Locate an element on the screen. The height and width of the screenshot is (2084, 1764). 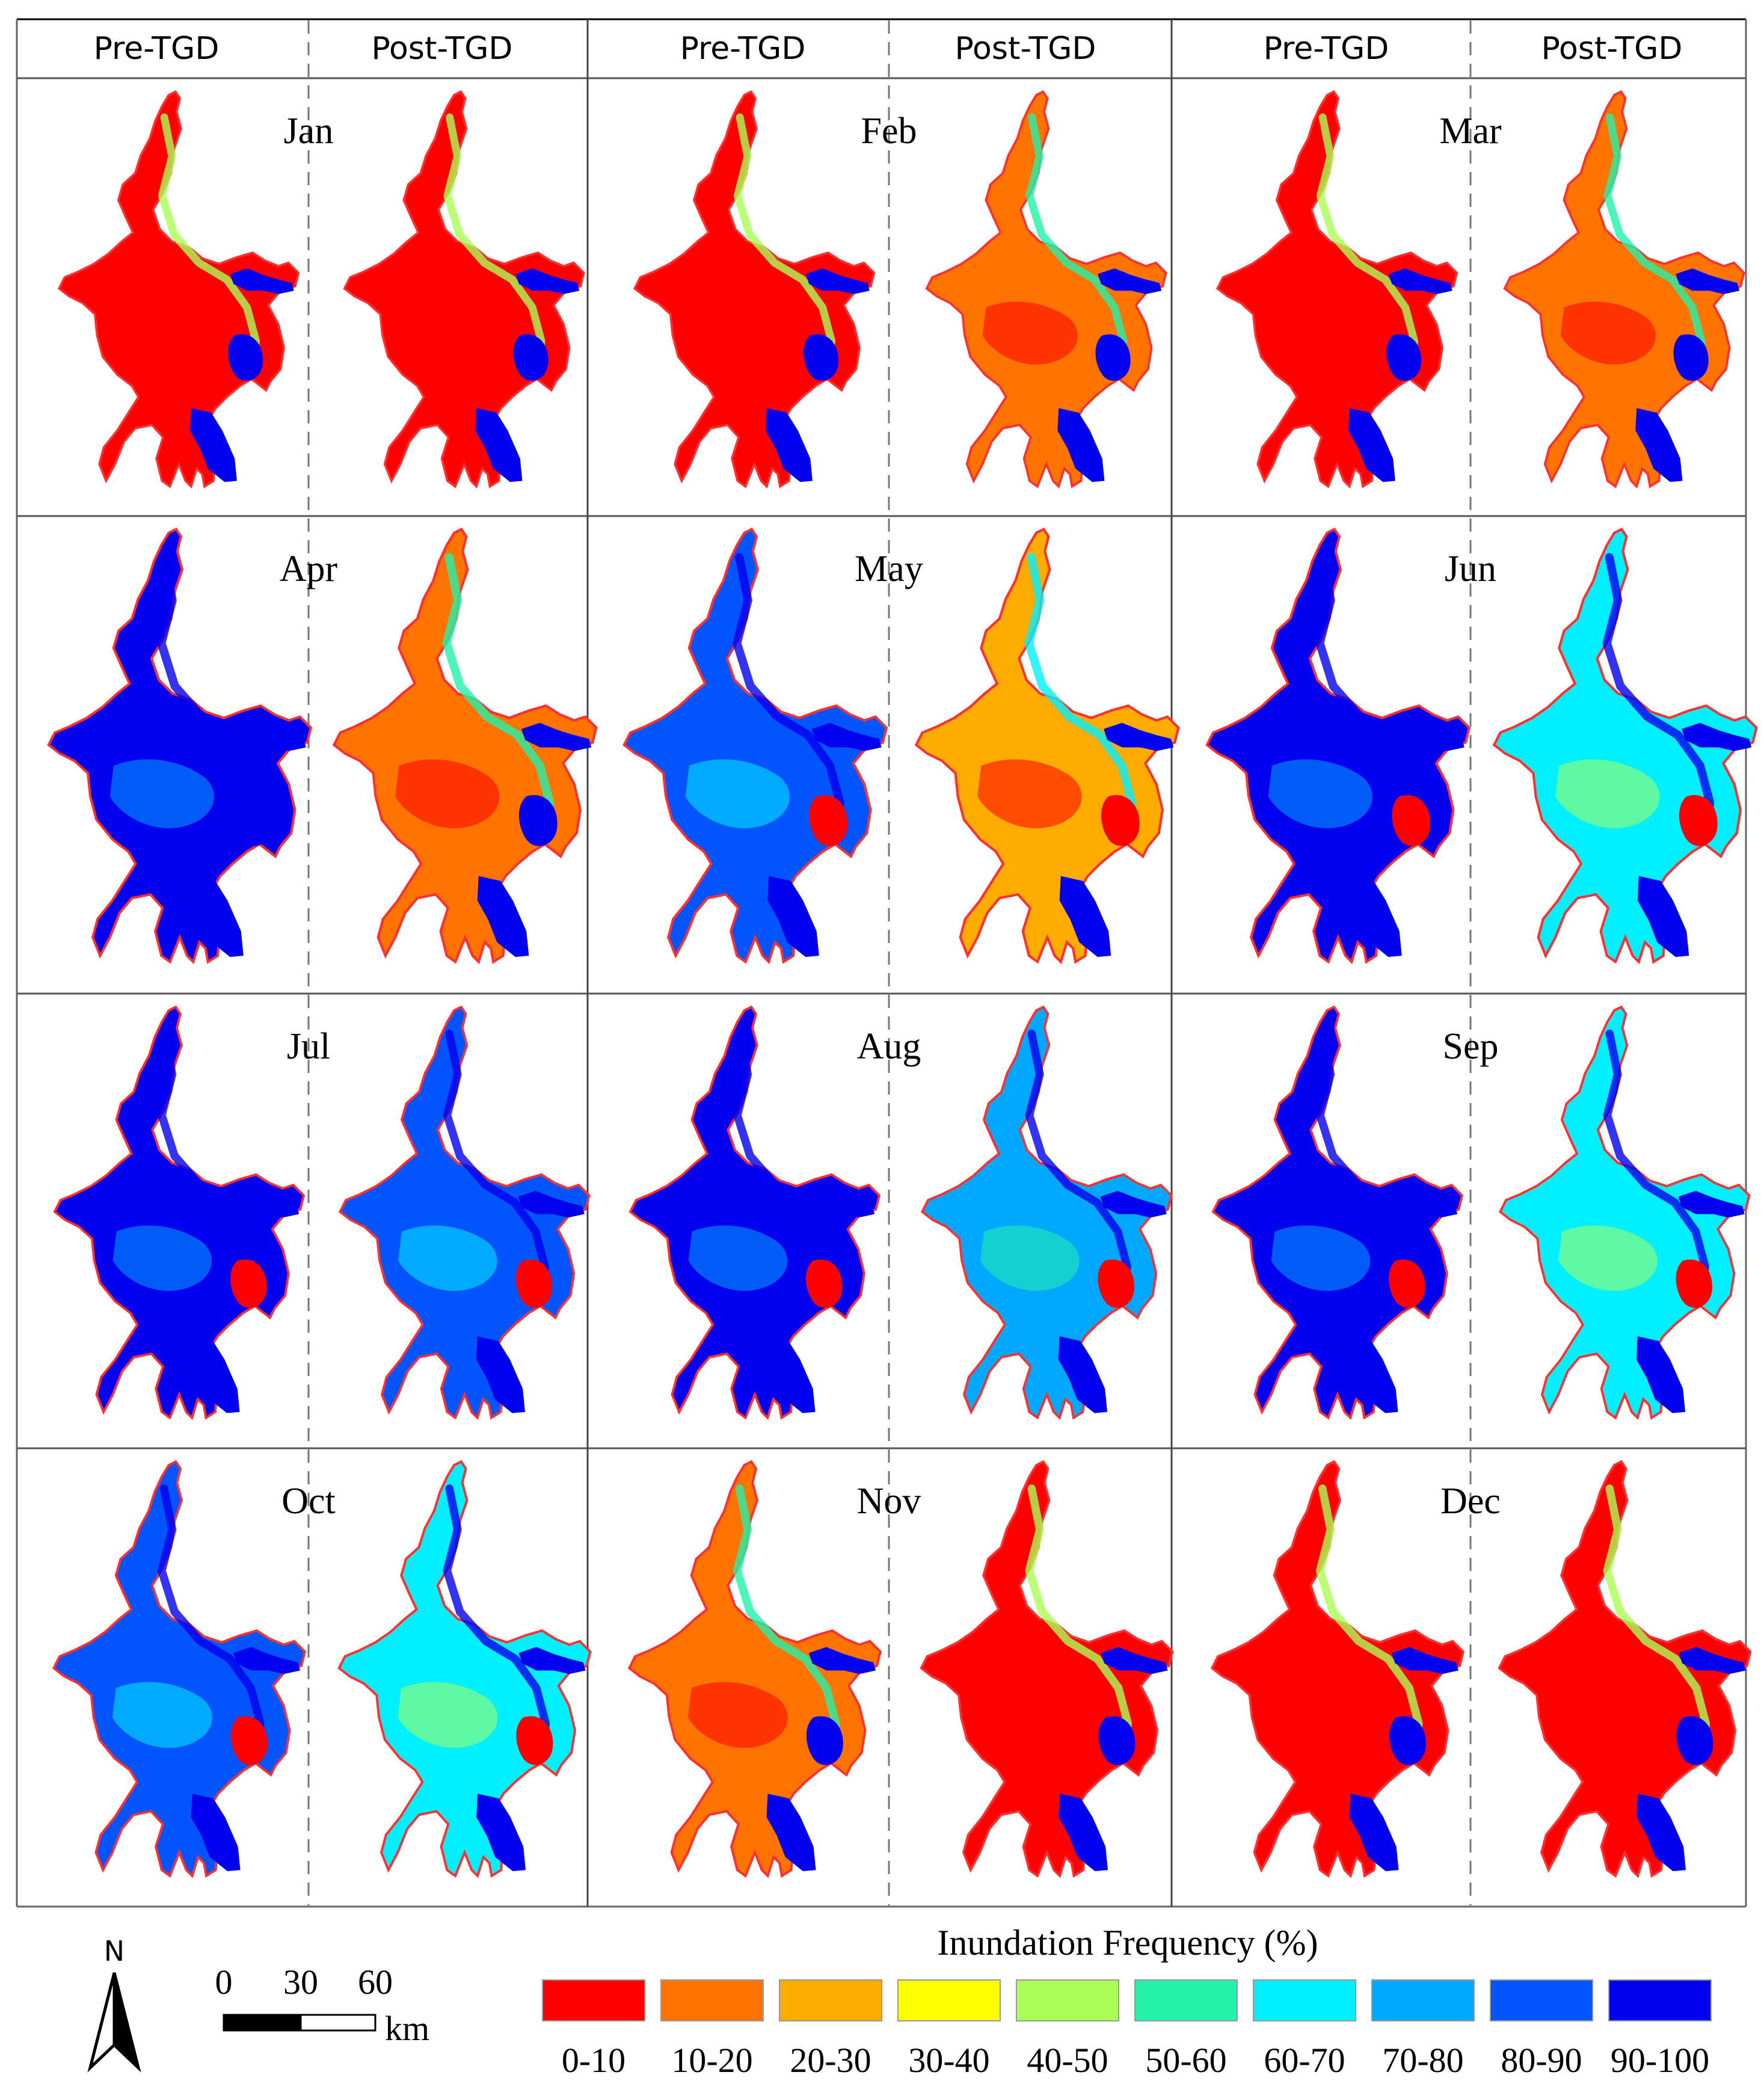
month-label: Nov is located at coordinates (889, 1501).